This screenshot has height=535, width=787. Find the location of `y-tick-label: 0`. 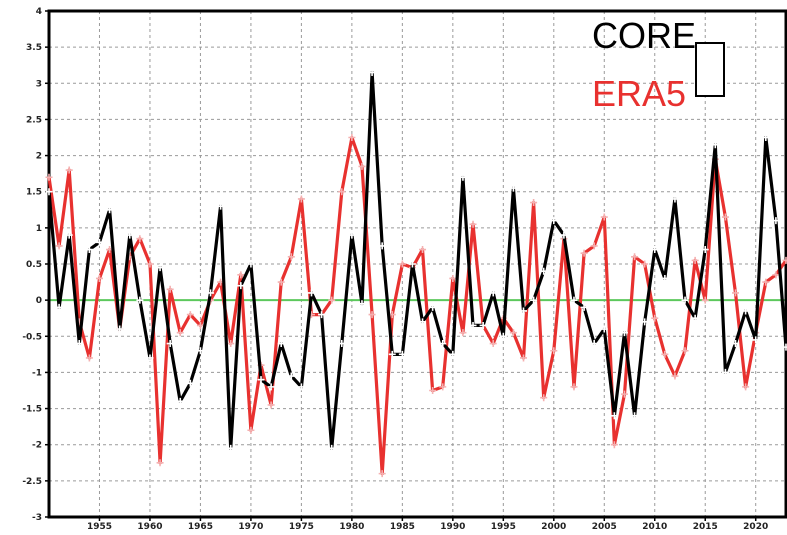

y-tick-label: 0 is located at coordinates (39, 301).